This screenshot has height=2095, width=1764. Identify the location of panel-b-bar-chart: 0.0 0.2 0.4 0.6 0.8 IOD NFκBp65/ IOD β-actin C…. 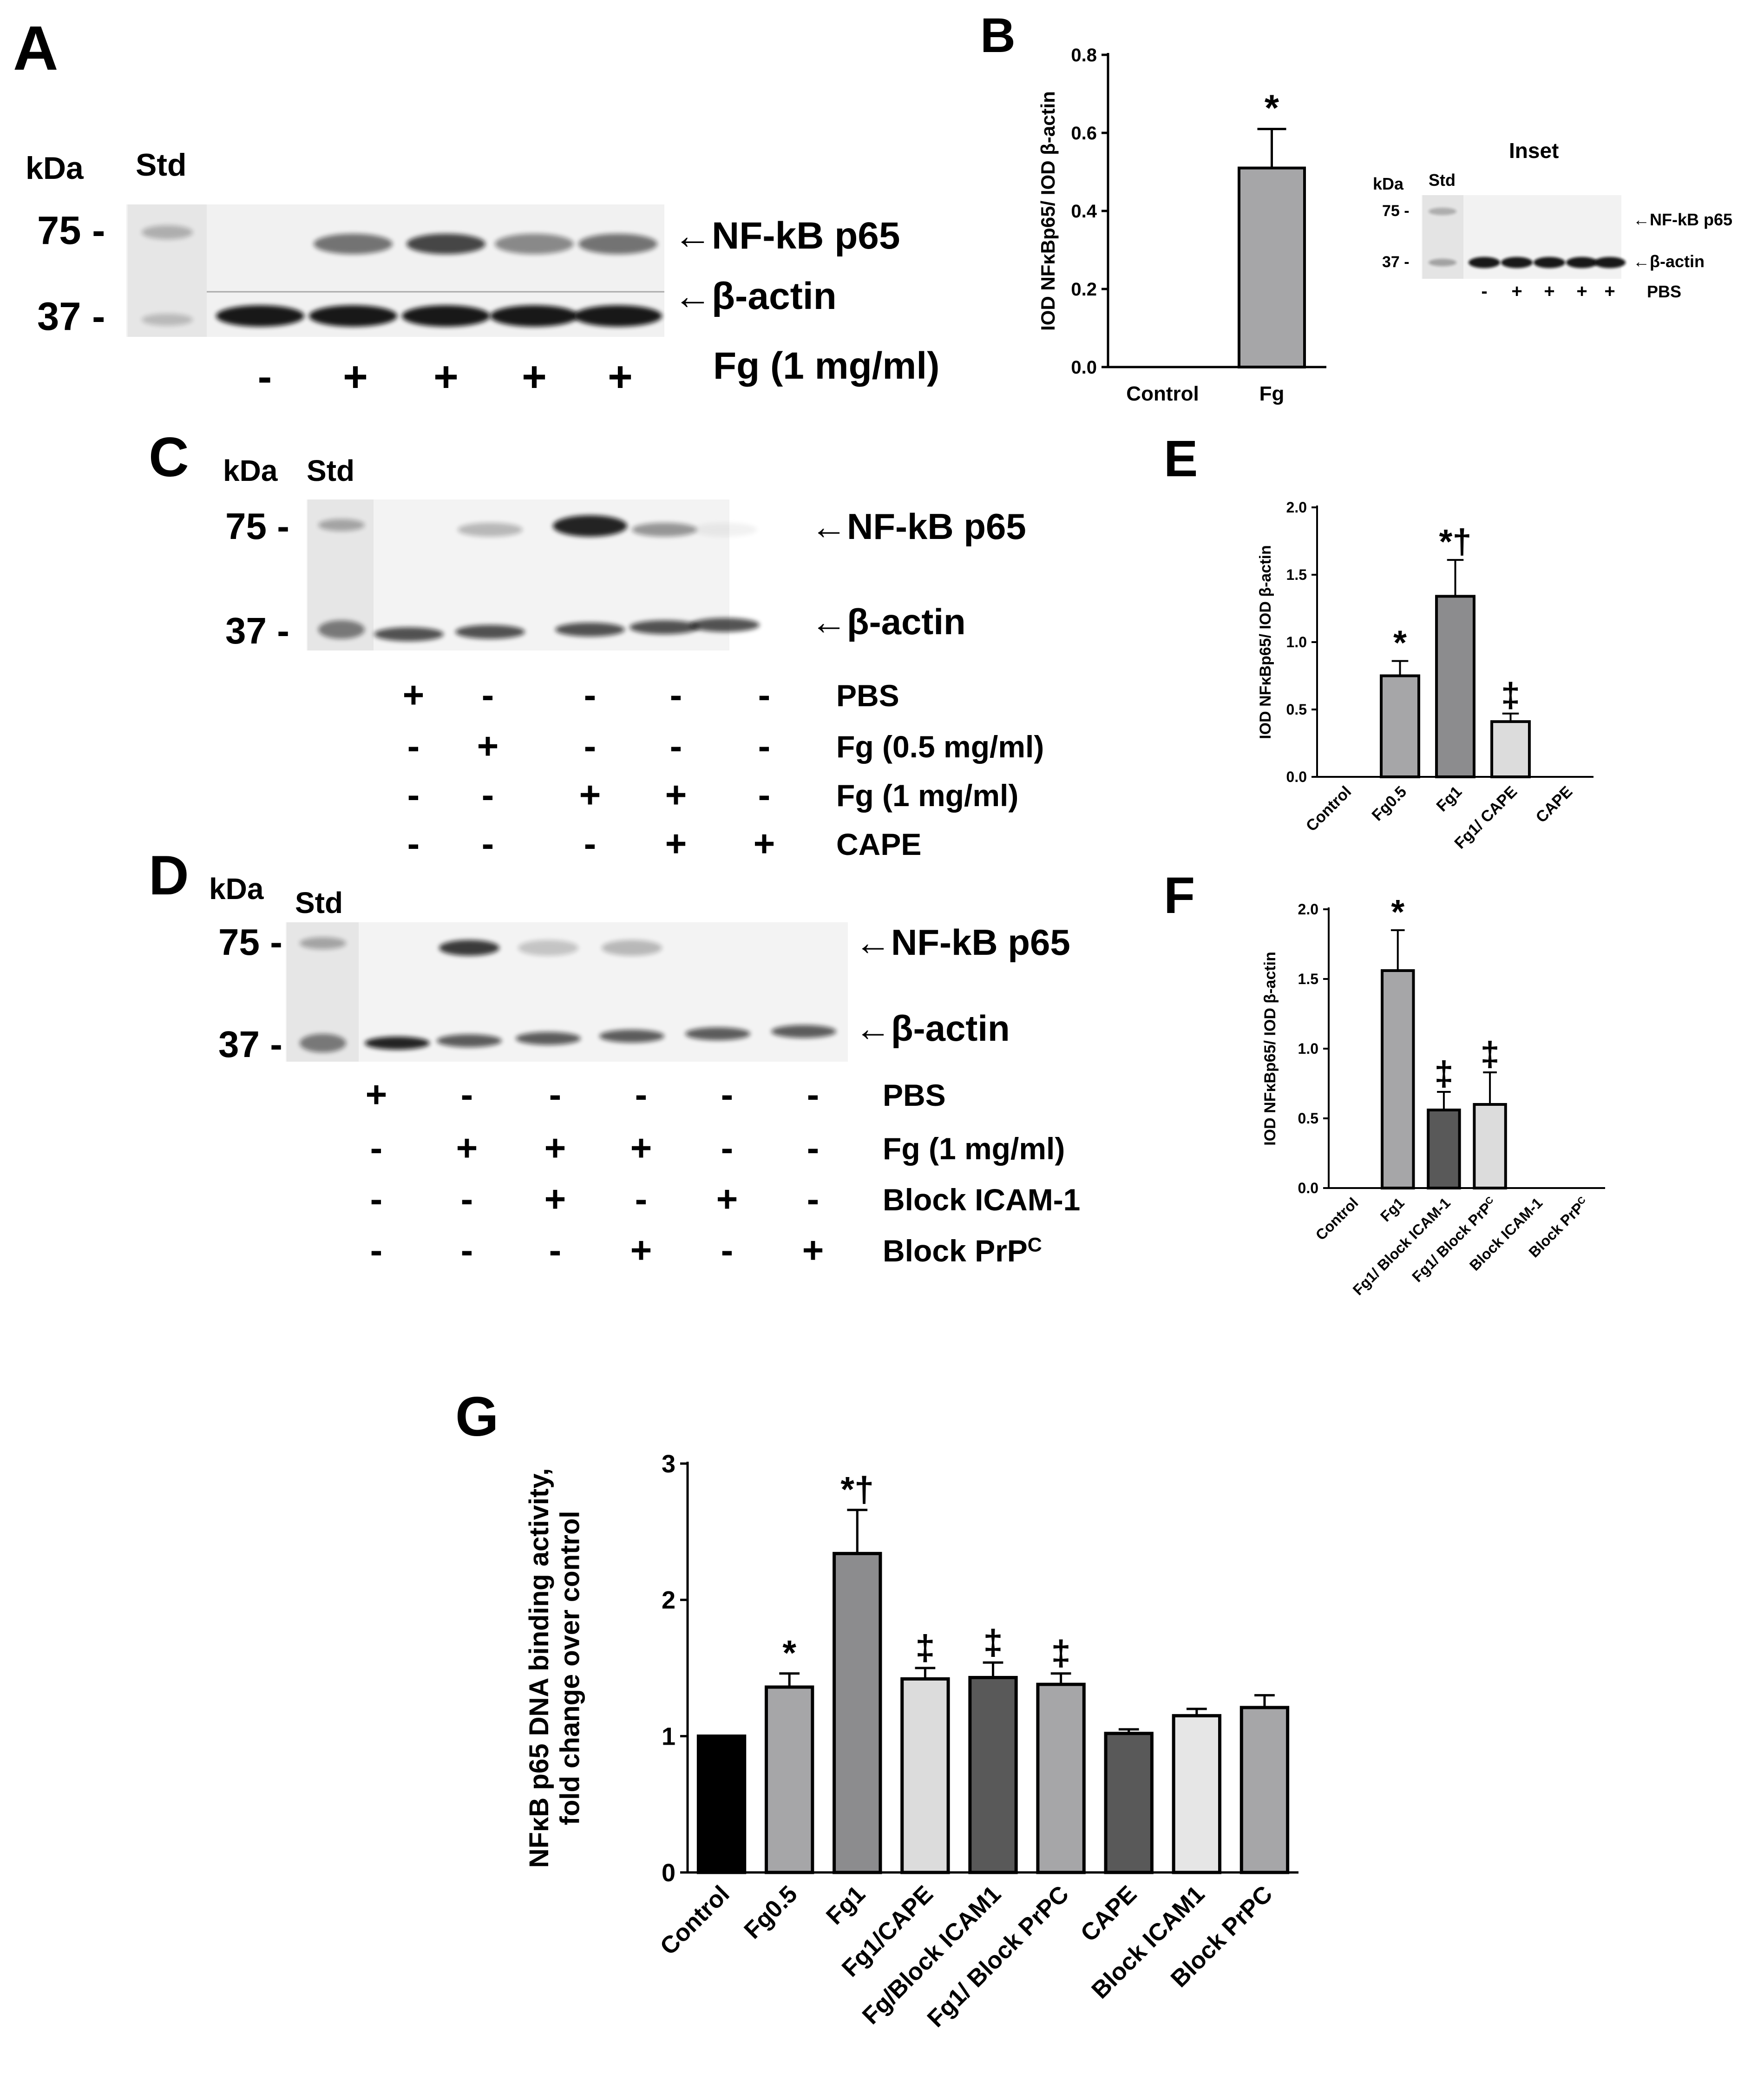
(1181, 225).